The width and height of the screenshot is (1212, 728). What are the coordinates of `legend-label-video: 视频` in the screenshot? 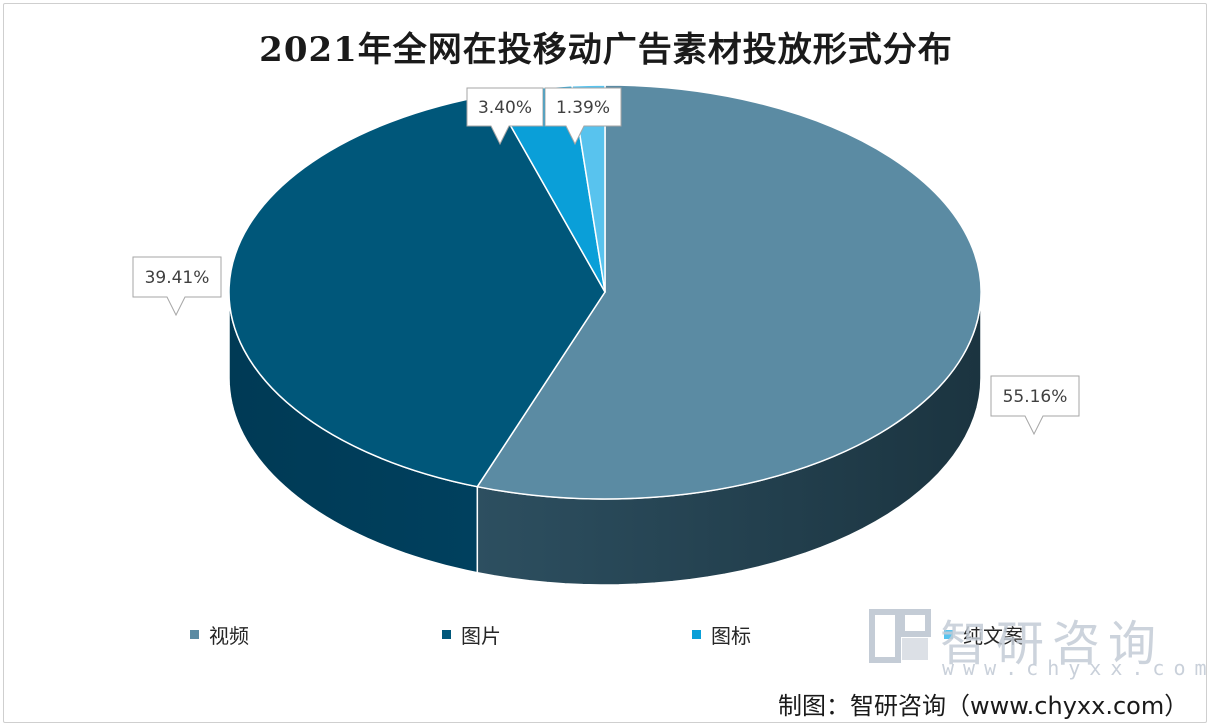 It's located at (229, 636).